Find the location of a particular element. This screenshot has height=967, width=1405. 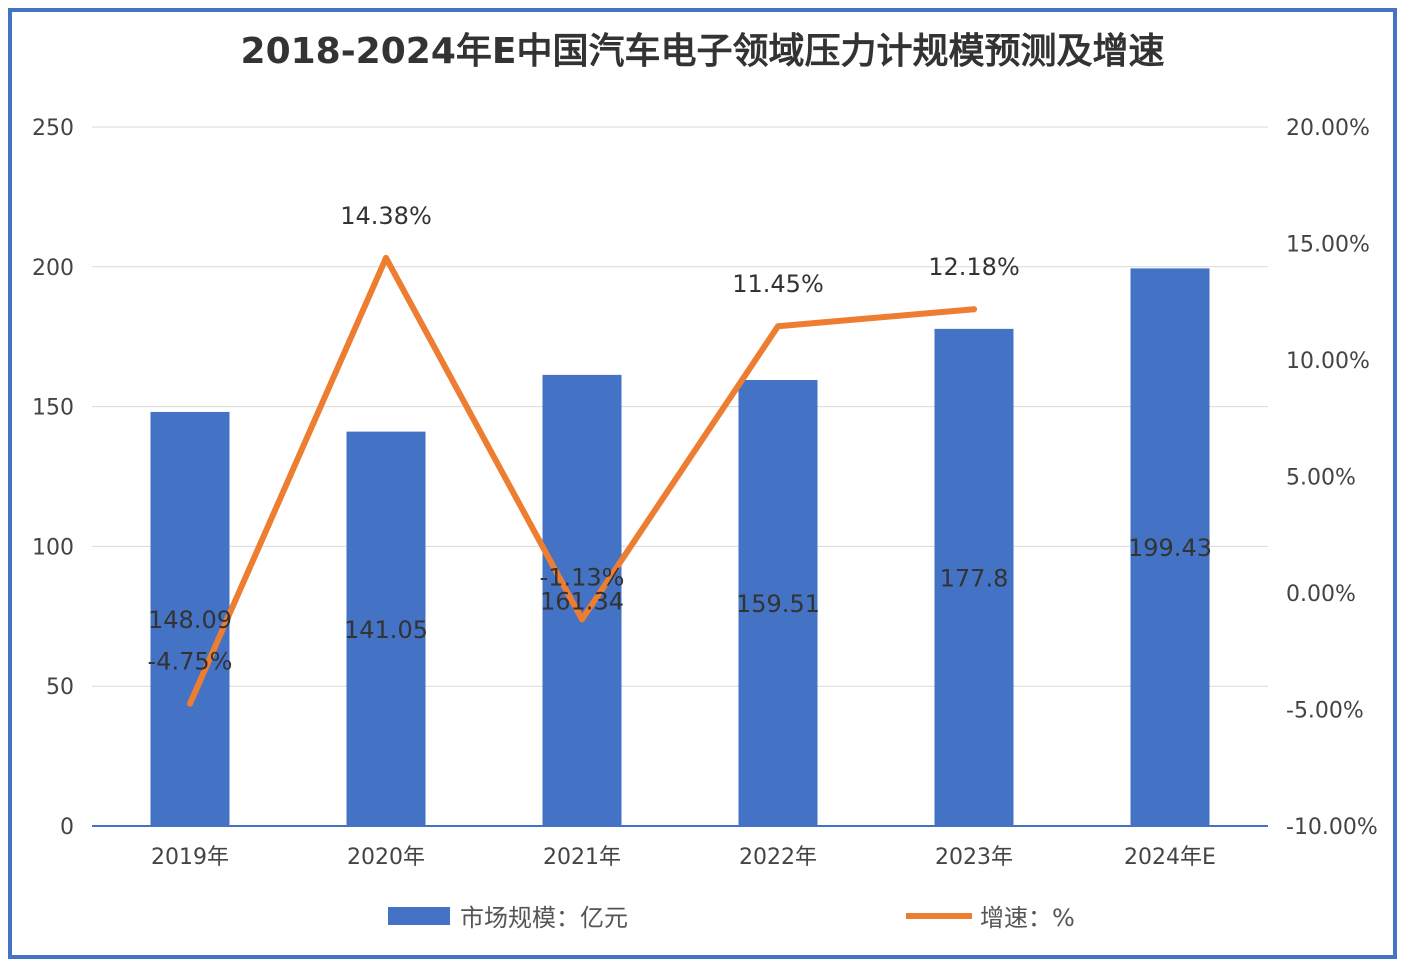

left-tick-label: 100 is located at coordinates (53, 547).